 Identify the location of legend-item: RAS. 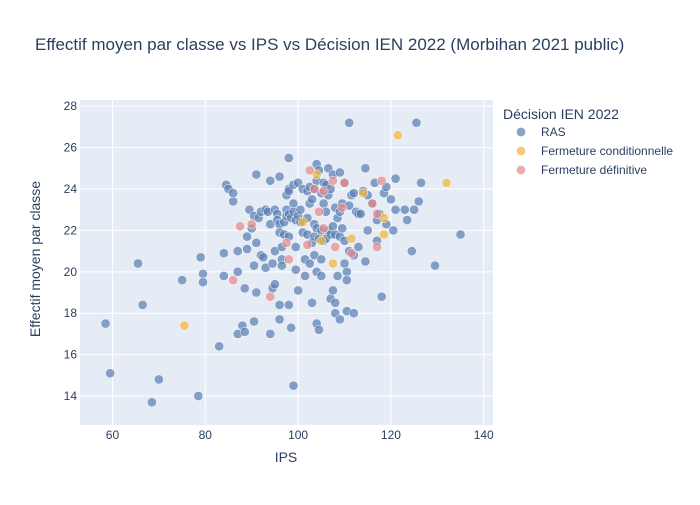
(541, 132).